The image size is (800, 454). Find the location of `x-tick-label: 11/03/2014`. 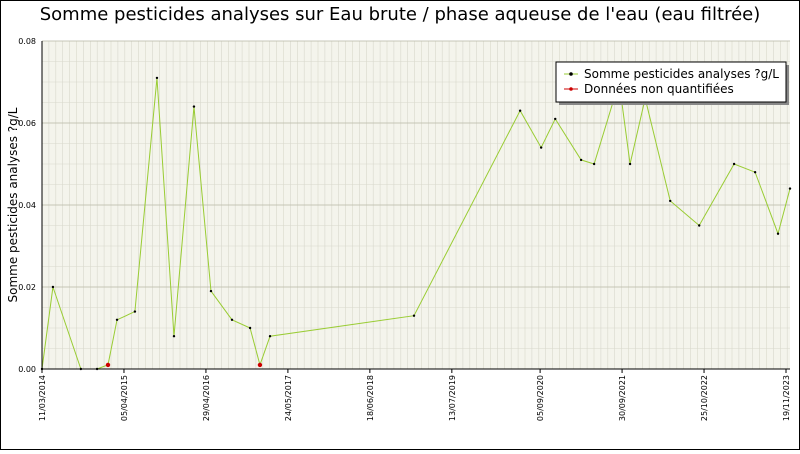

x-tick-label: 11/03/2014 is located at coordinates (42, 398).